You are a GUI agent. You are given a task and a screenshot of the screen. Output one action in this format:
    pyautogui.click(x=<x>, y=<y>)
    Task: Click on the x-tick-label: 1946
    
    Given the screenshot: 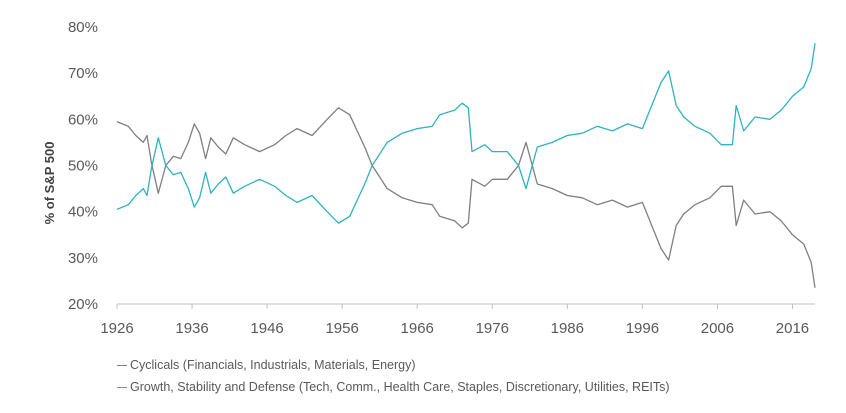 What is the action you would take?
    pyautogui.click(x=266, y=328)
    